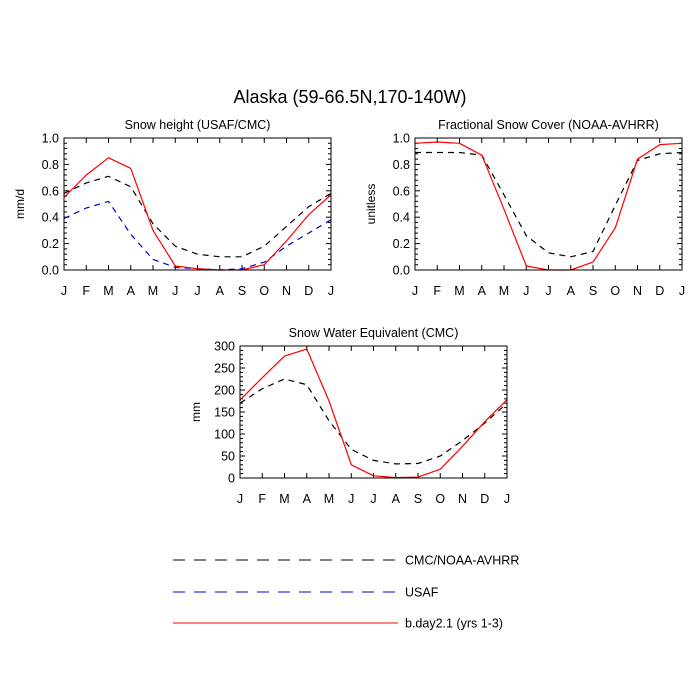 The image size is (700, 700). Describe the element at coordinates (224, 435) in the screenshot. I see `y-tick-label: 100` at that location.